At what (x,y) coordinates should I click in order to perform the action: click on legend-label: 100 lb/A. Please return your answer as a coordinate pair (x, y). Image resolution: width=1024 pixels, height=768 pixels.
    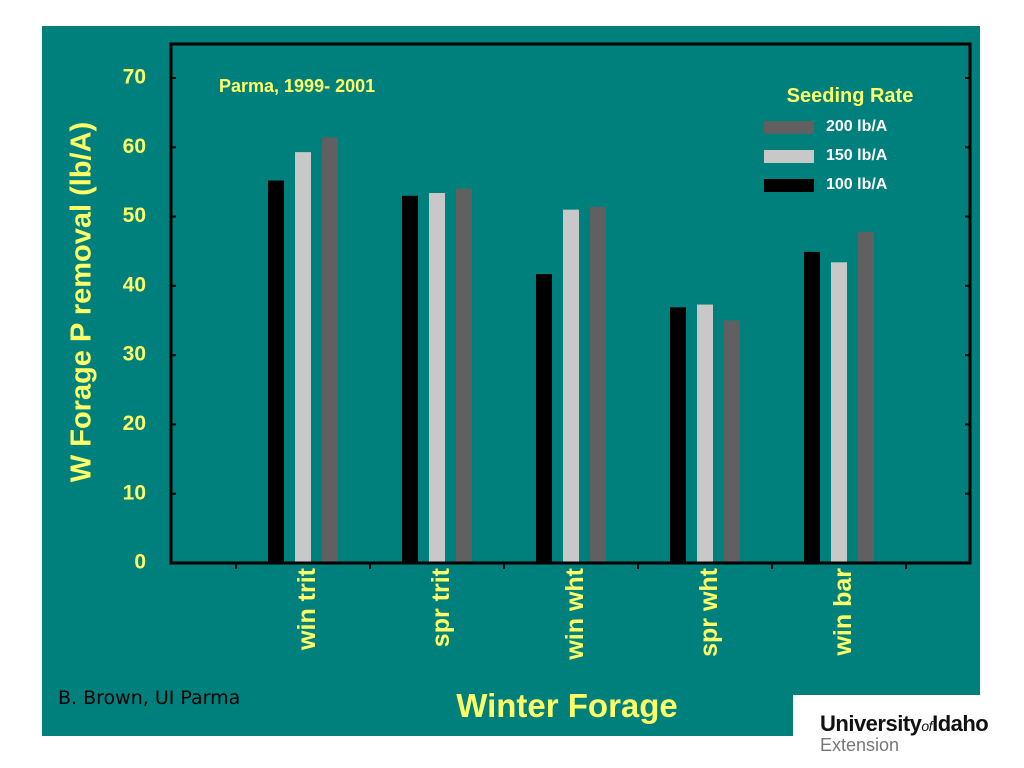
    Looking at the image, I should click on (857, 184).